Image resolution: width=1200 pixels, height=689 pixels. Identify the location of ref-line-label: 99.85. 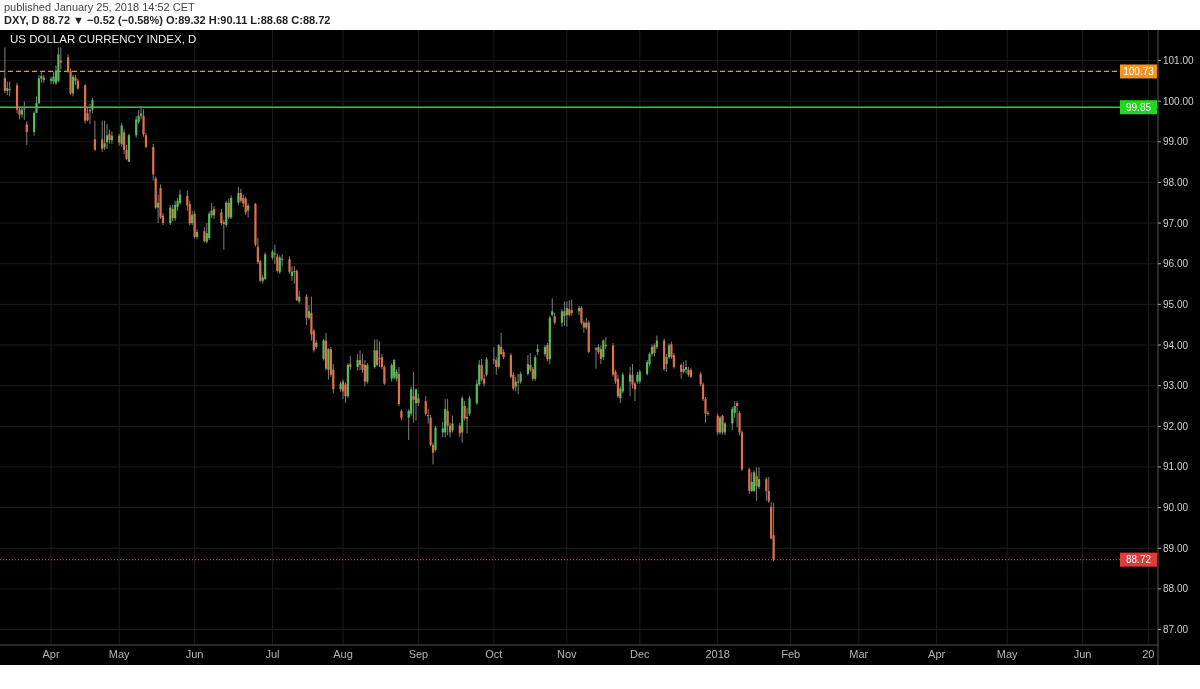
(1138, 107).